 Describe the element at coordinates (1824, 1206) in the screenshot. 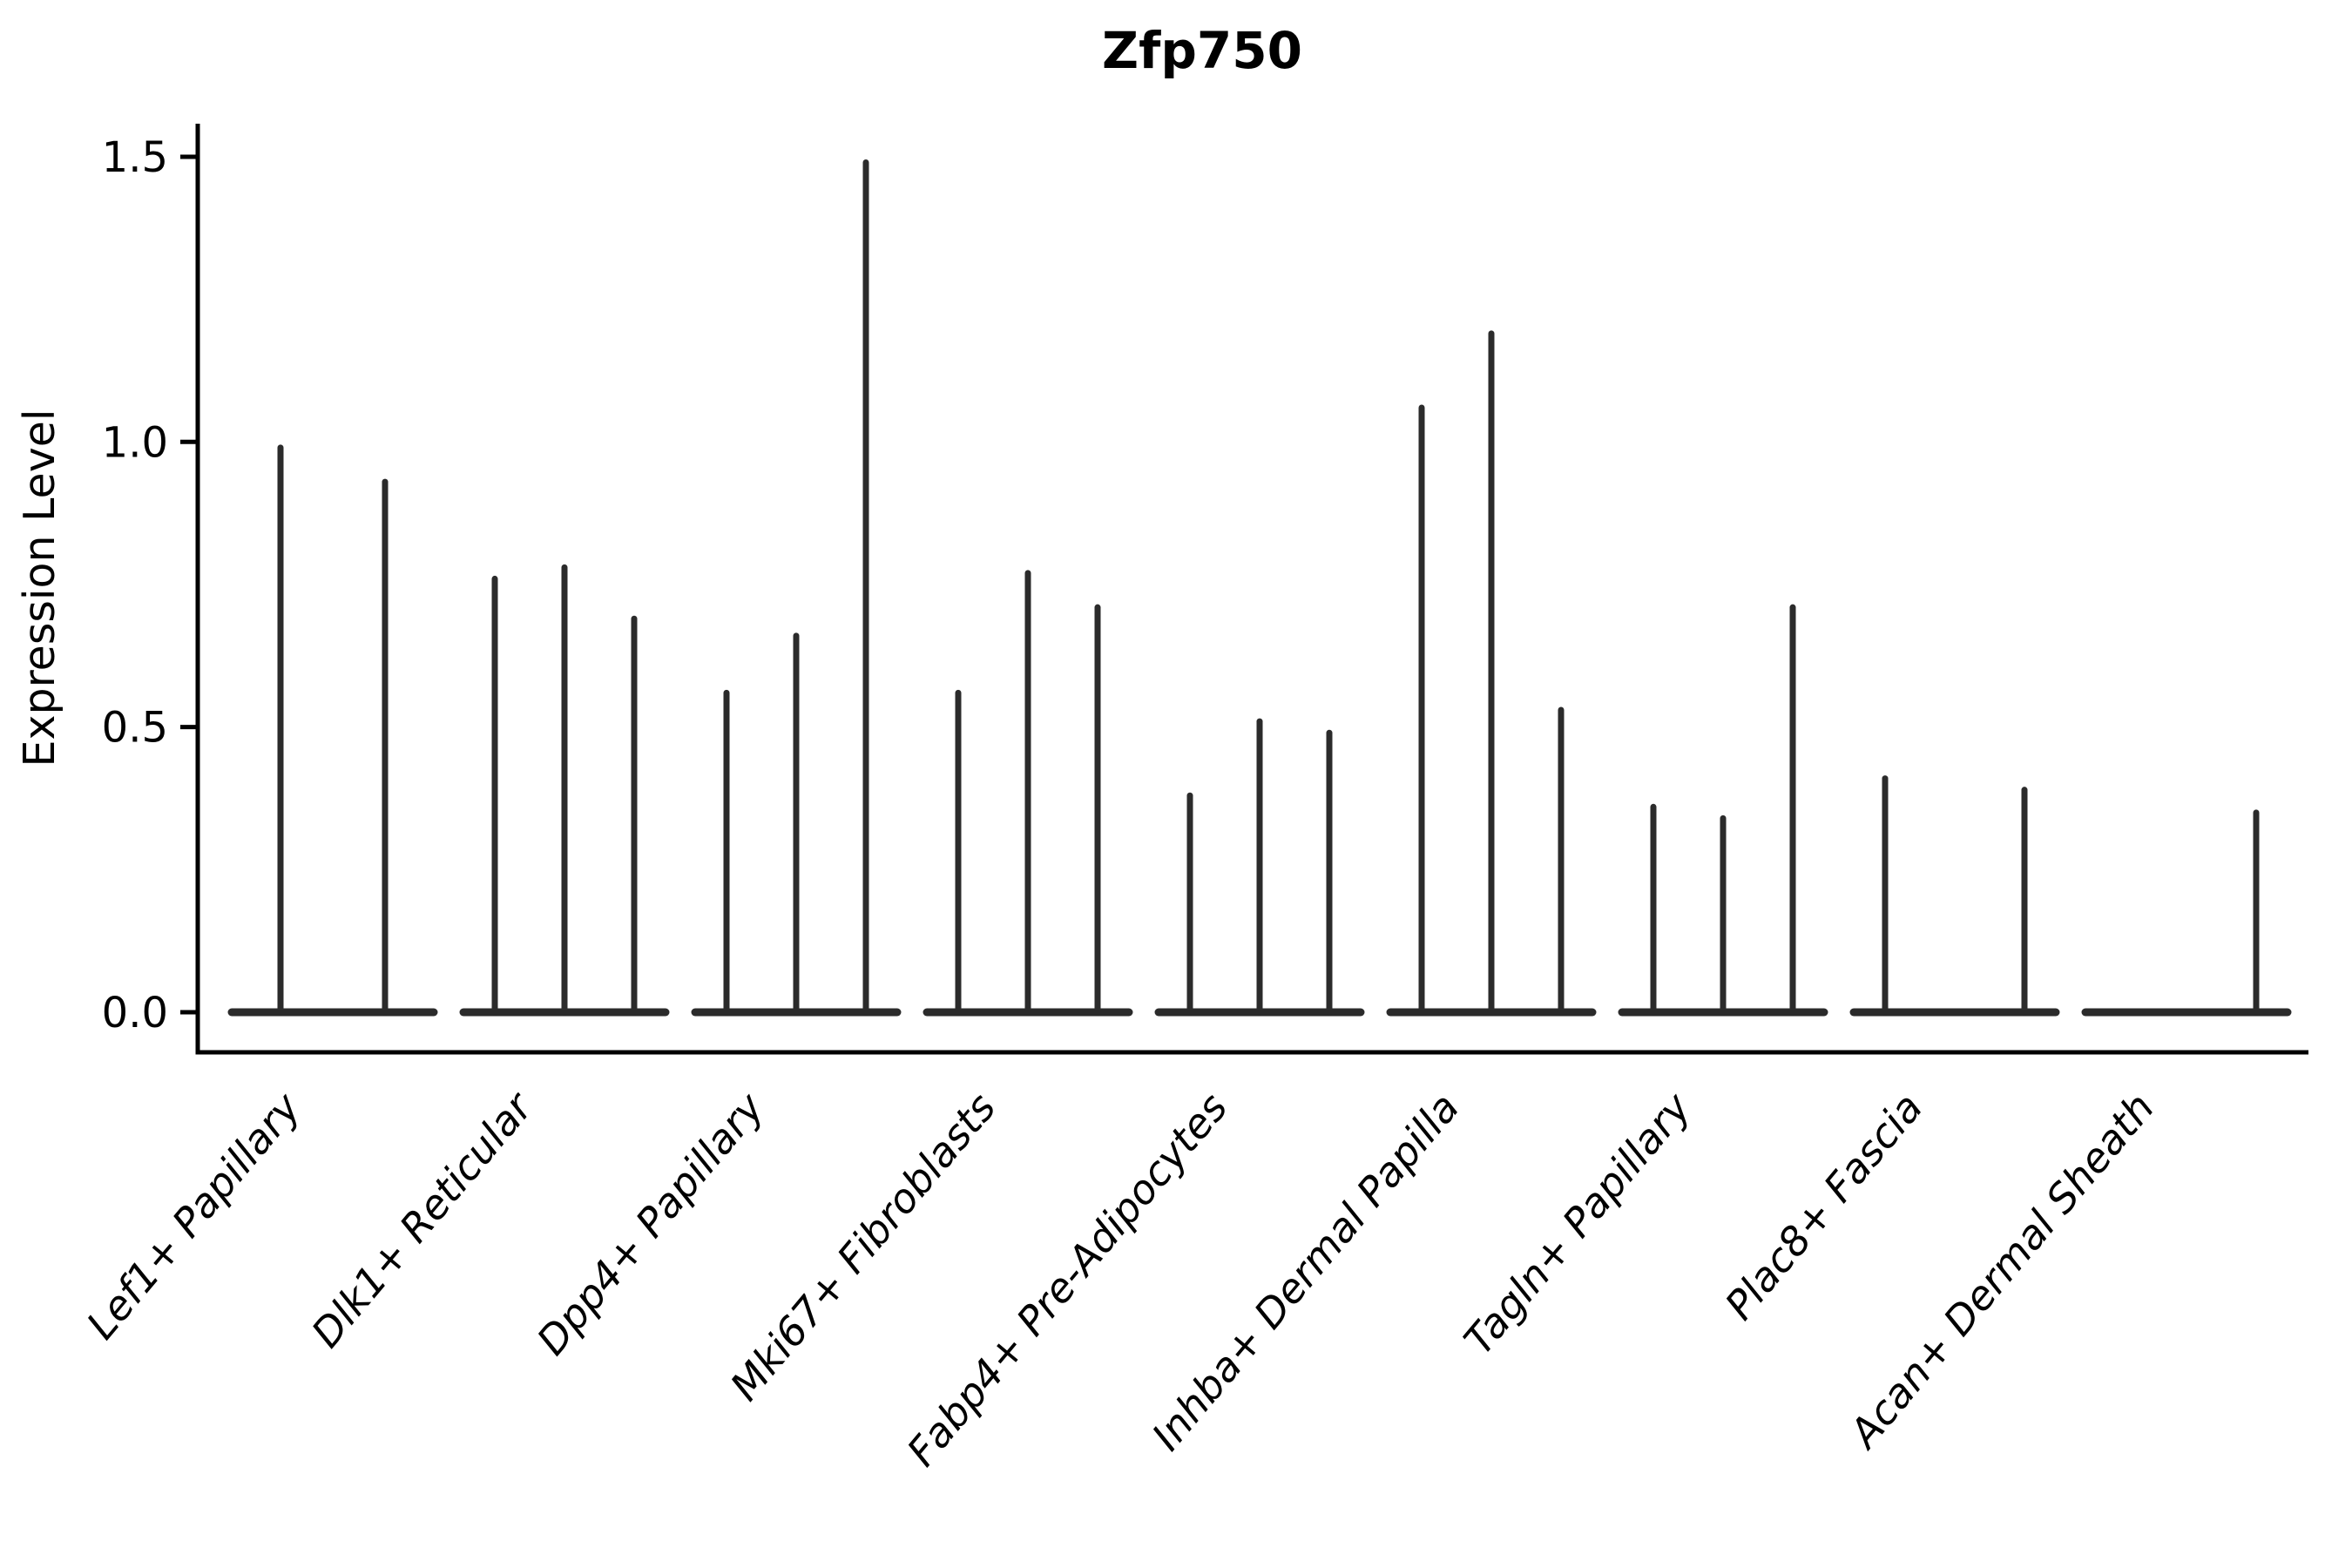

I see `x-axis-category-label: Plac8+ Fascia` at that location.